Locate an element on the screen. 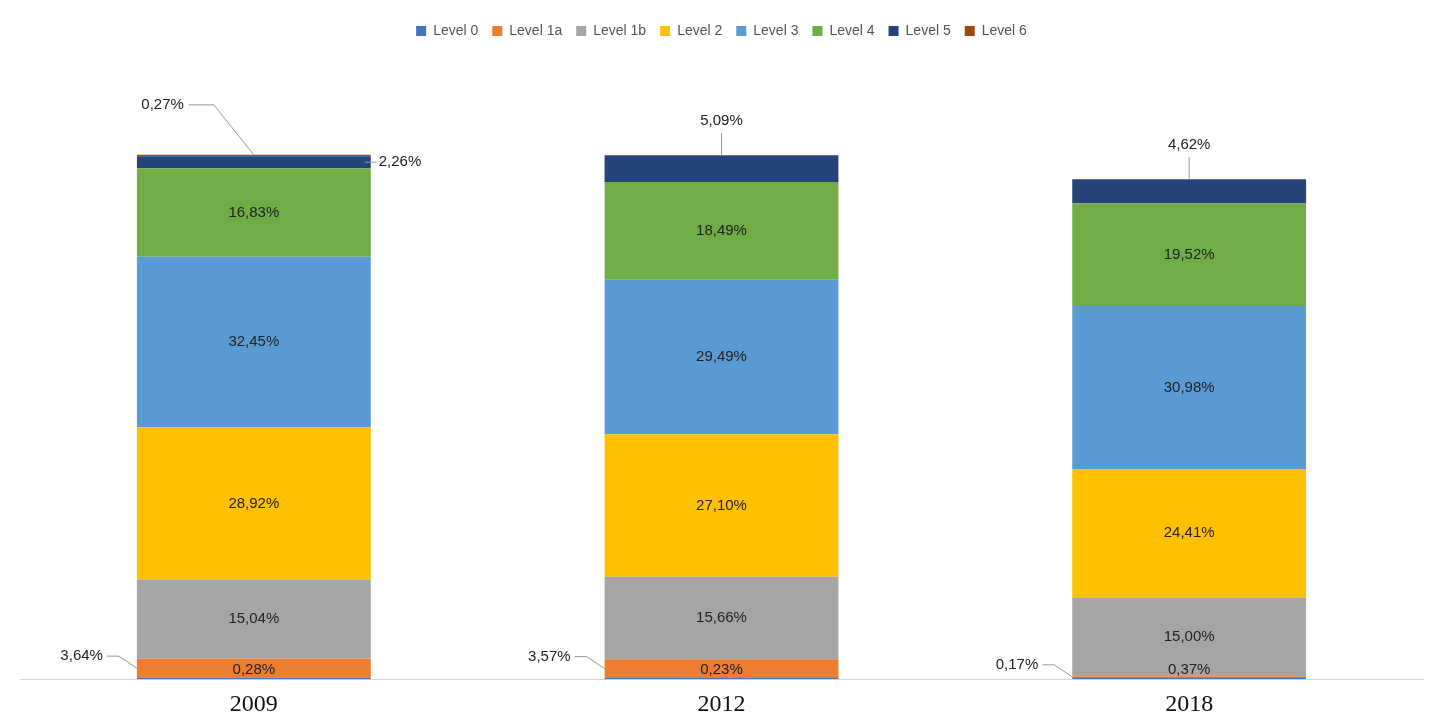  data-label: 15,66% is located at coordinates (721, 617).